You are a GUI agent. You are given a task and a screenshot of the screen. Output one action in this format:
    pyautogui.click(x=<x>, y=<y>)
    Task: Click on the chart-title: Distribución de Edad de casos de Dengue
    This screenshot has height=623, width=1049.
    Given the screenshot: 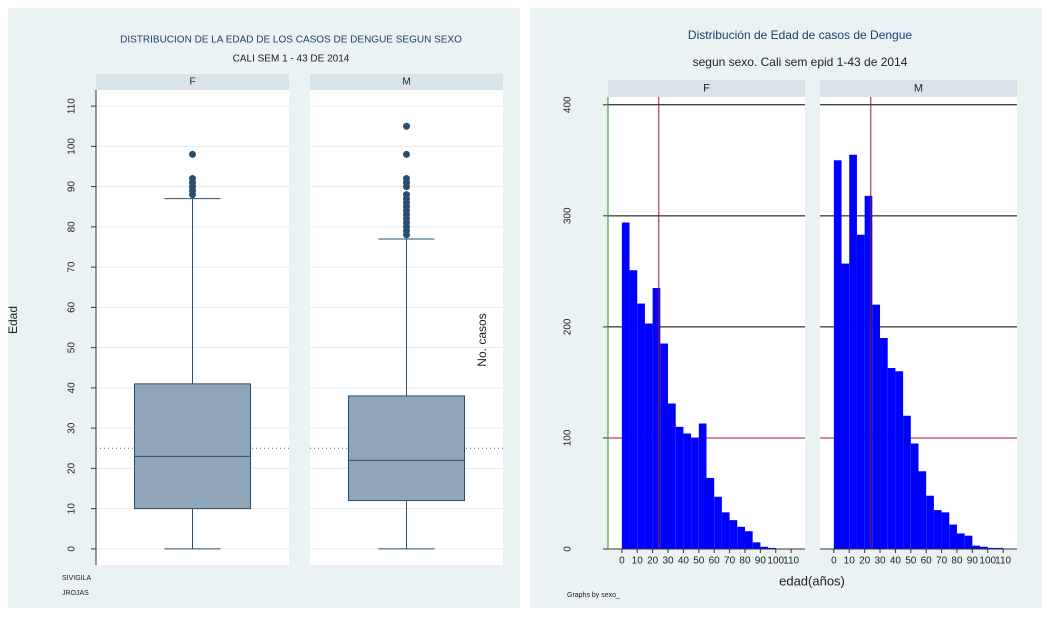 What is the action you would take?
    pyautogui.click(x=800, y=35)
    